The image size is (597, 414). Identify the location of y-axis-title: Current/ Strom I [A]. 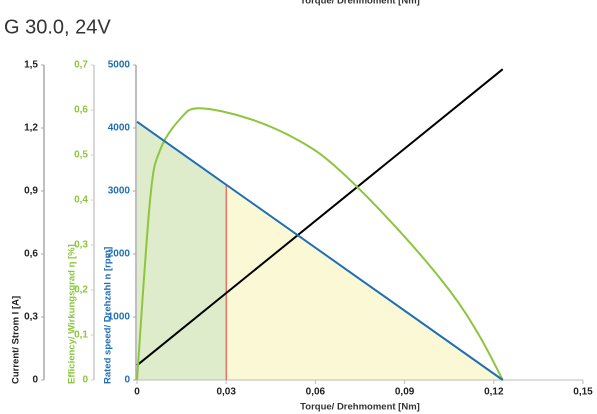
(16, 340).